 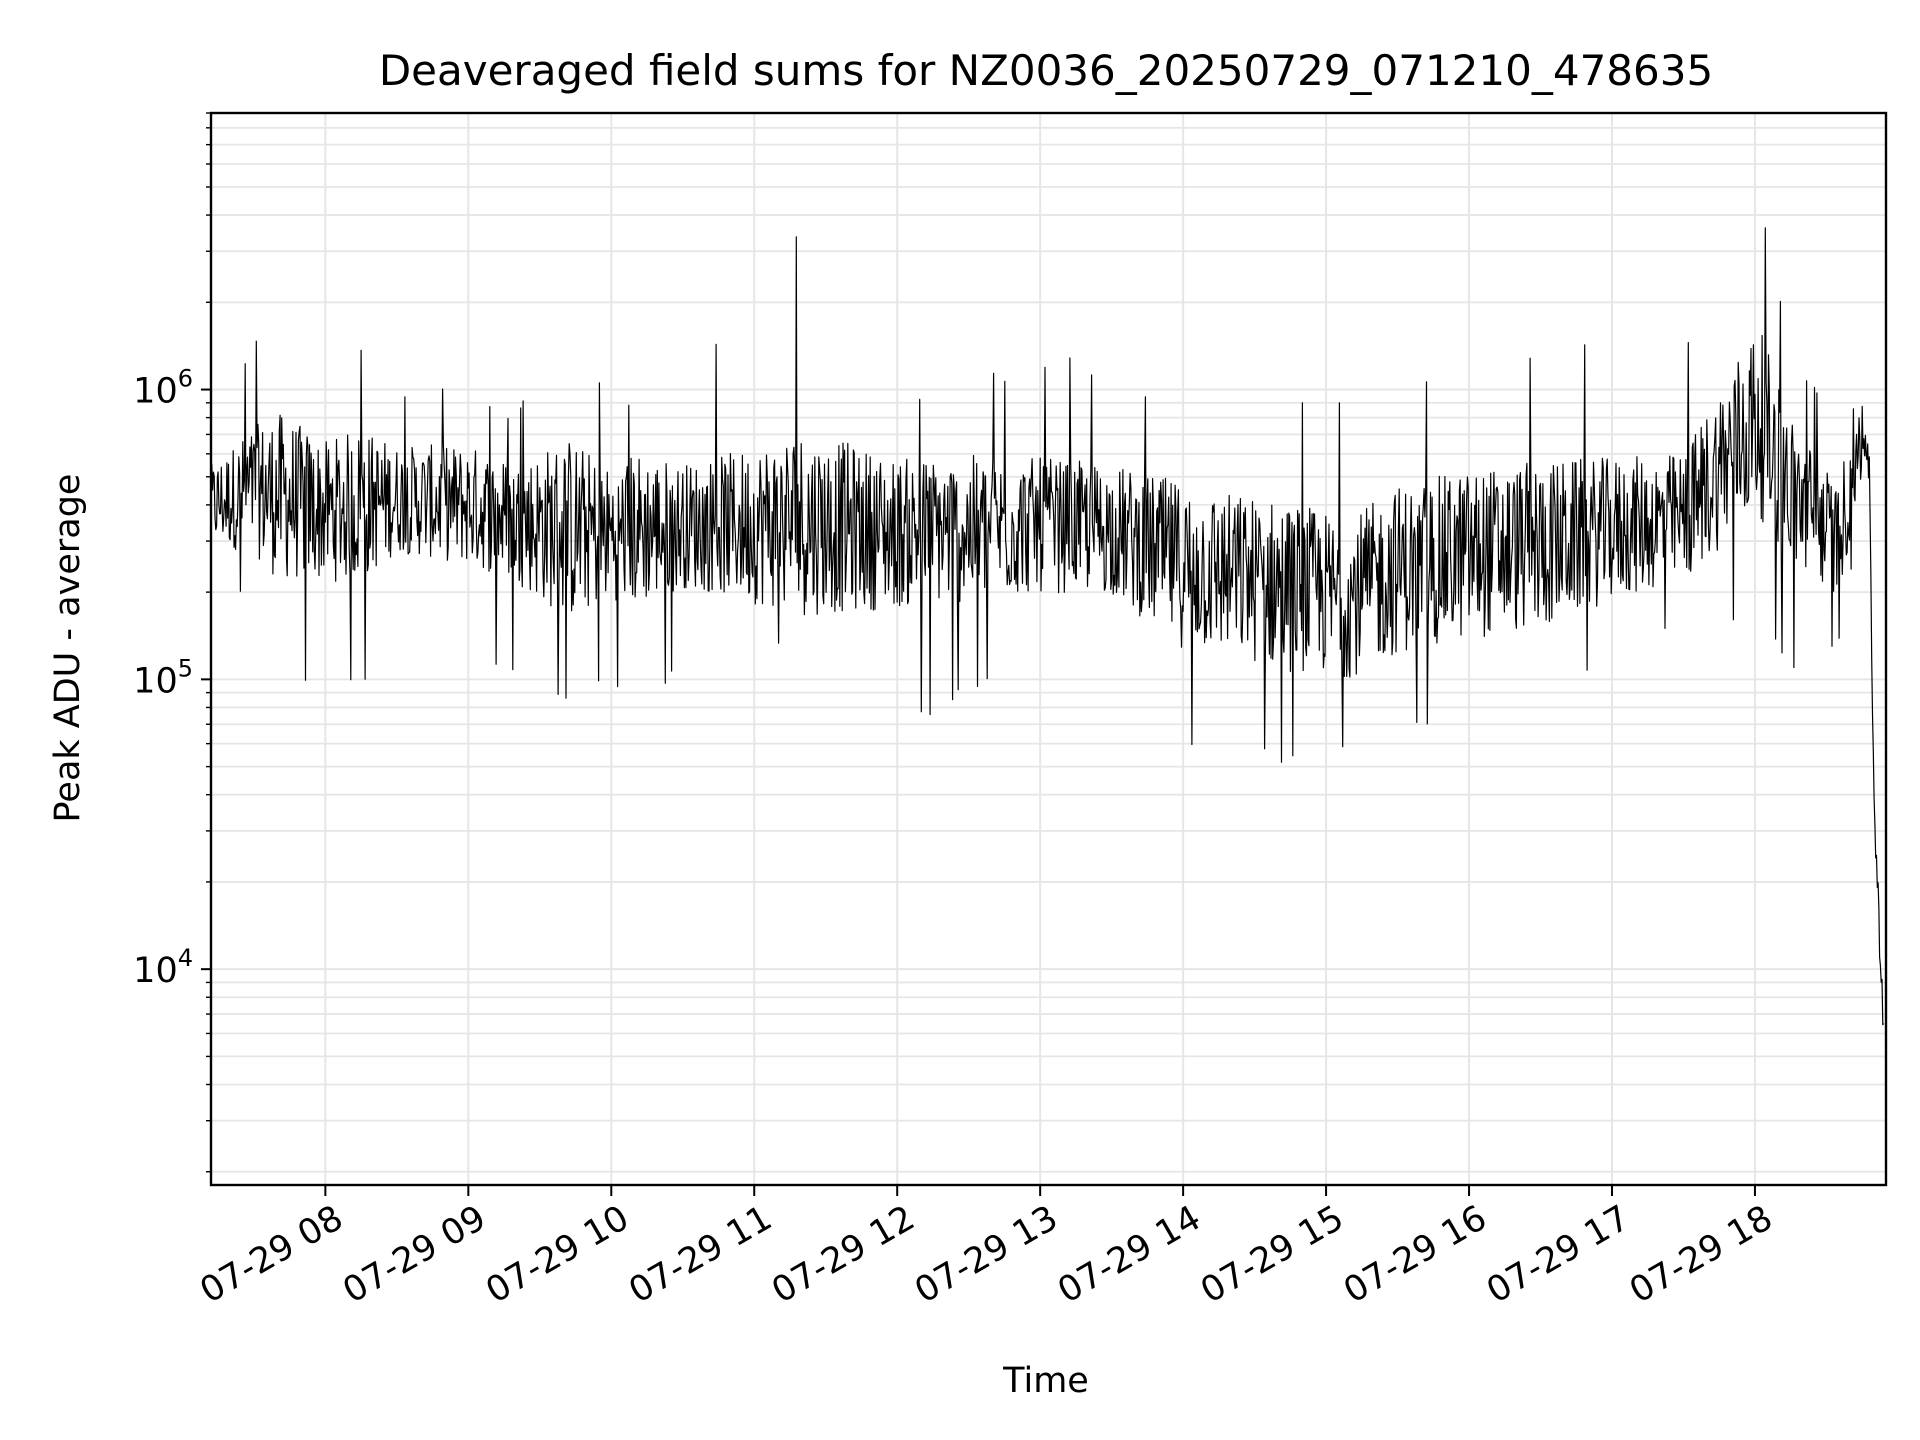 What do you see at coordinates (700, 1254) in the screenshot?
I see `x-tick-label: 07-29 11` at bounding box center [700, 1254].